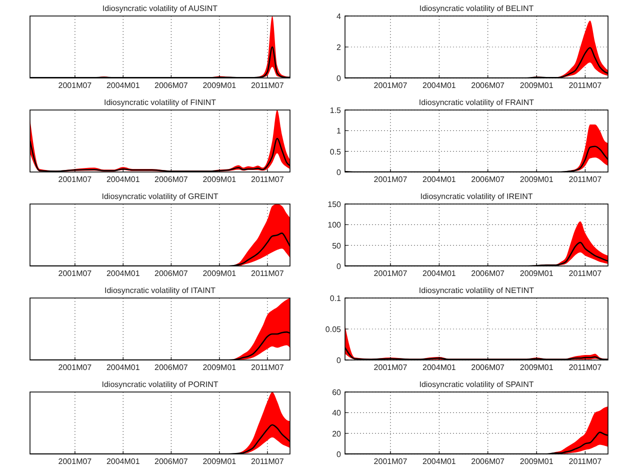  What do you see at coordinates (337, 433) in the screenshot?
I see `y-tick-label: 20` at bounding box center [337, 433].